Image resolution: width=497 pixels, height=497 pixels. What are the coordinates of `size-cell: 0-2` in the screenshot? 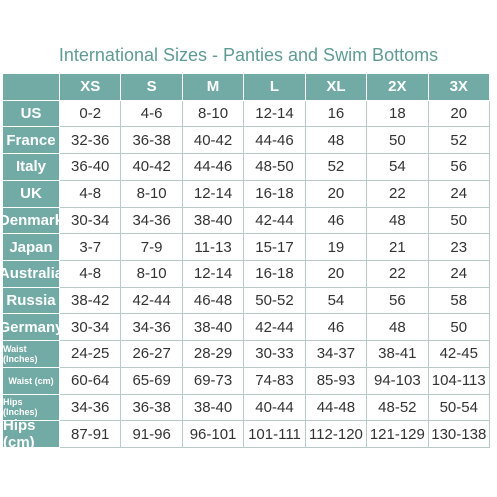 It's located at (91, 114).